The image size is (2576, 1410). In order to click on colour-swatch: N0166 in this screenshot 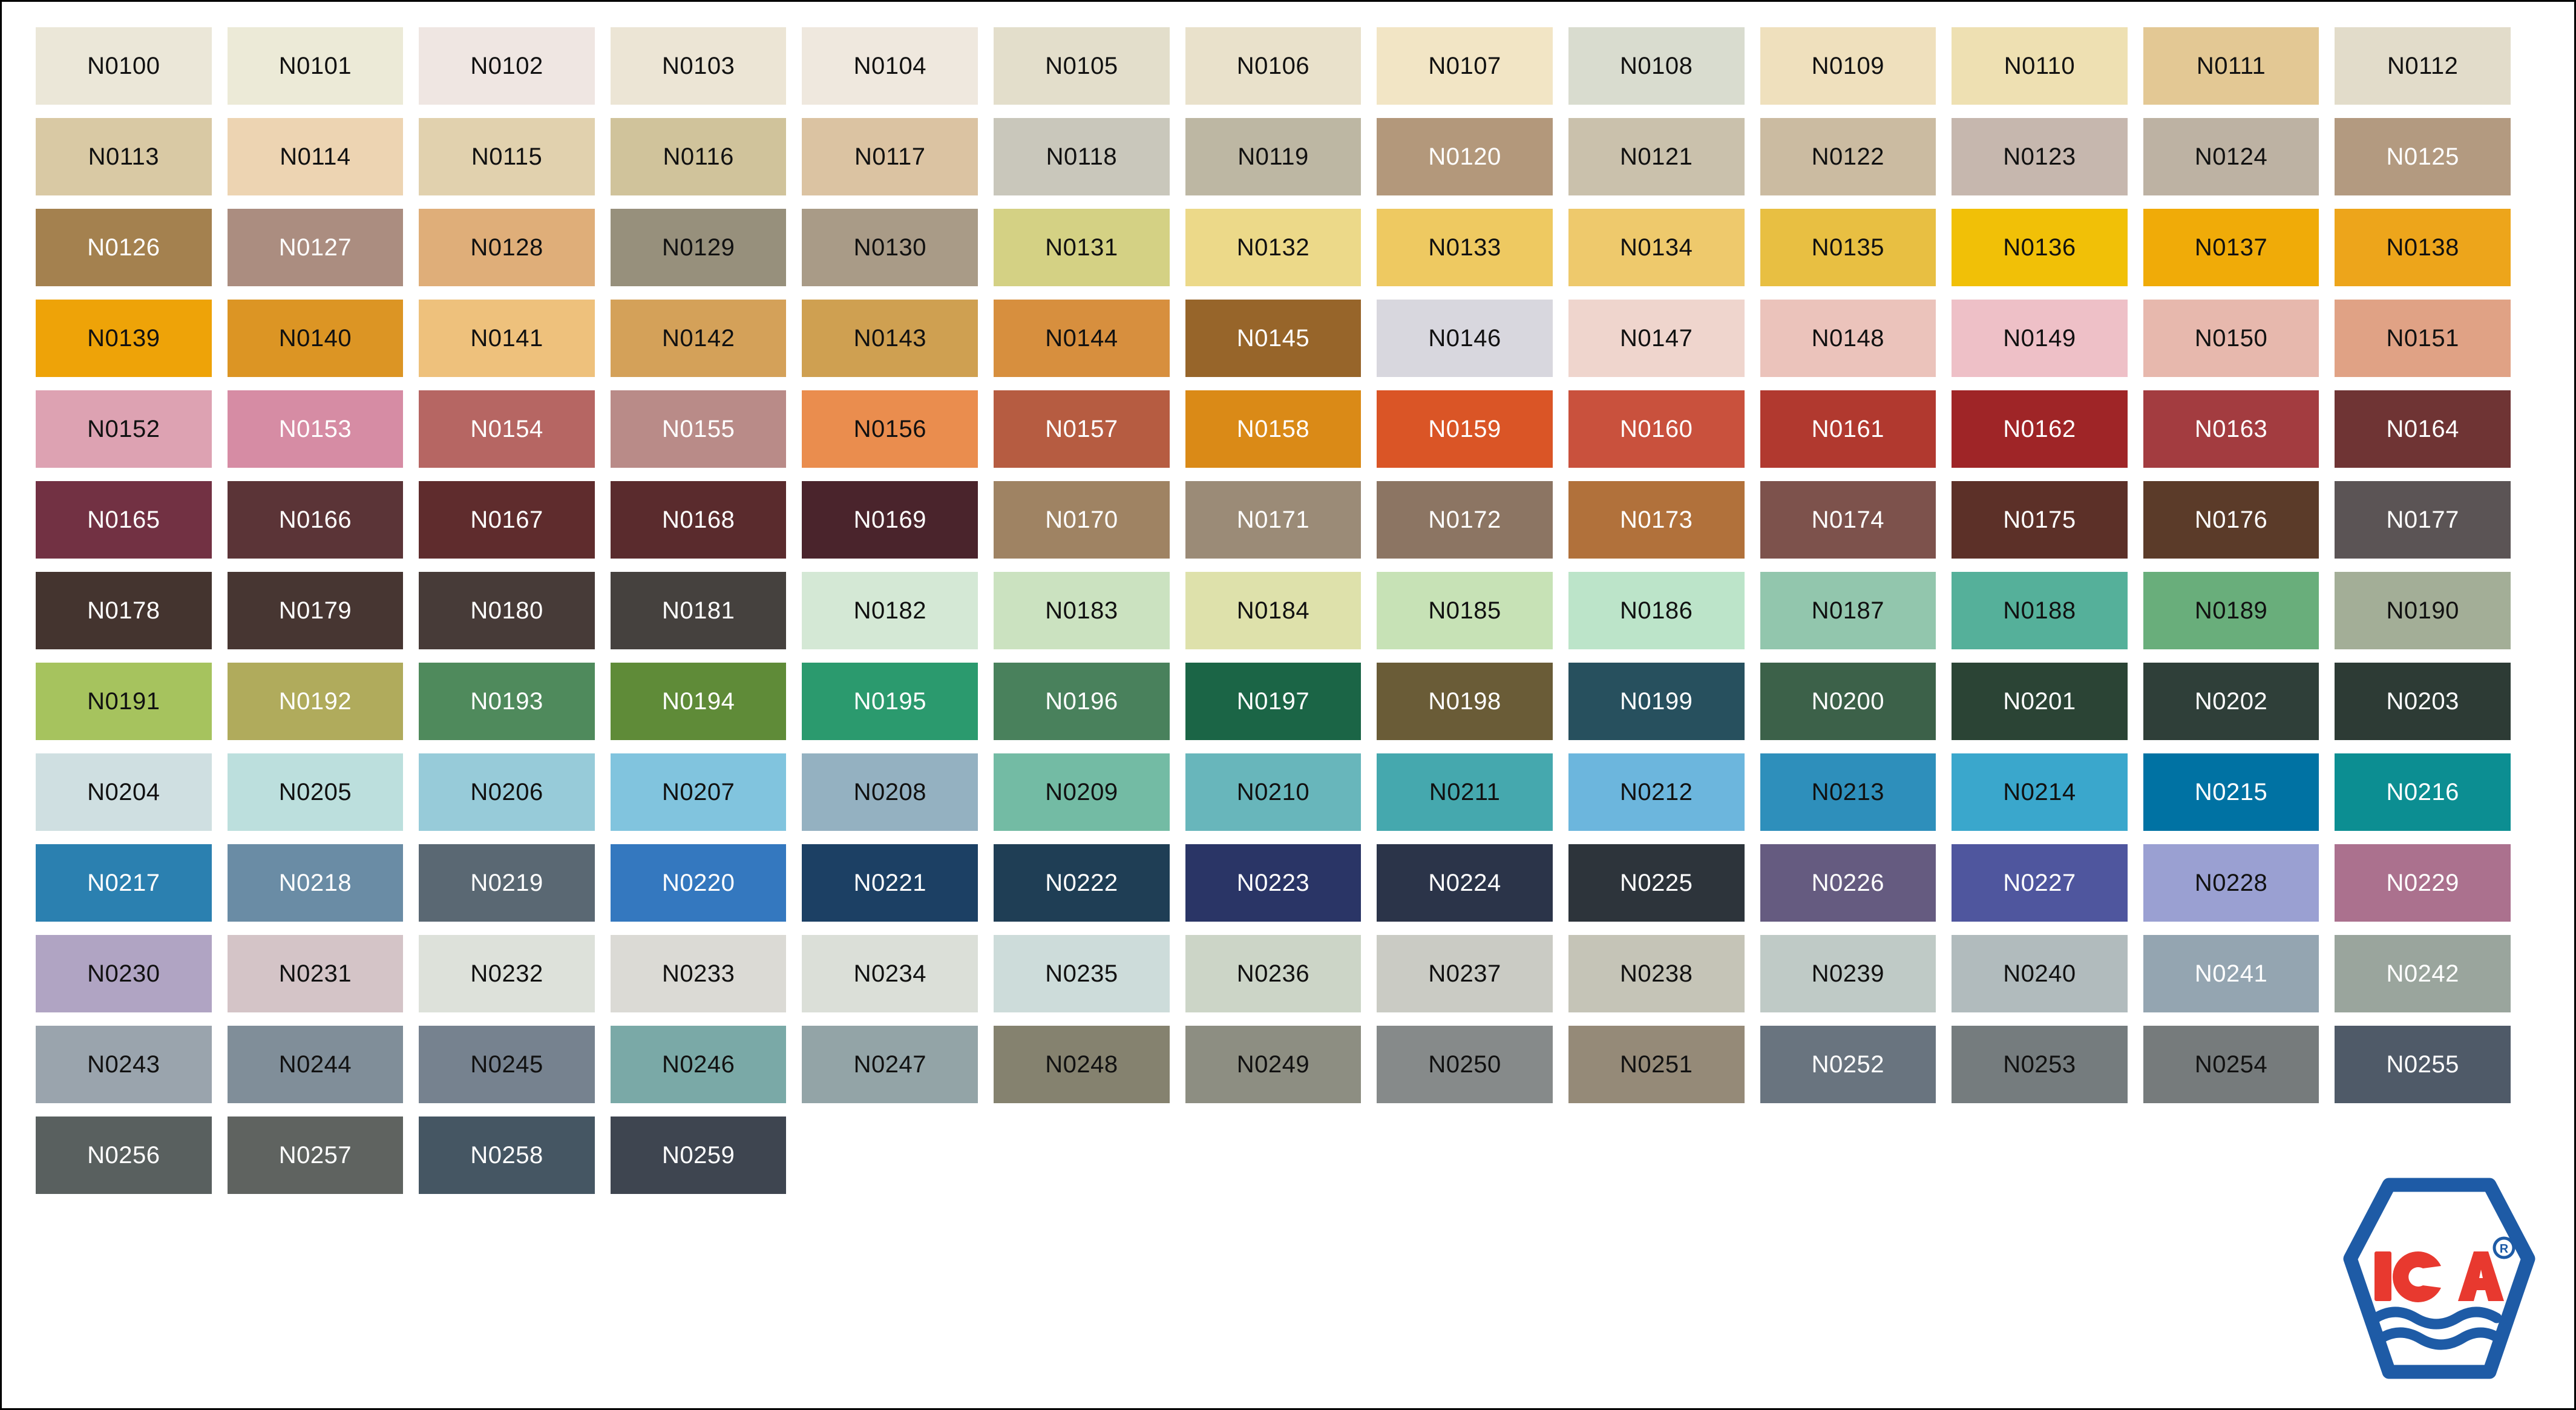, I will do `click(315, 520)`.